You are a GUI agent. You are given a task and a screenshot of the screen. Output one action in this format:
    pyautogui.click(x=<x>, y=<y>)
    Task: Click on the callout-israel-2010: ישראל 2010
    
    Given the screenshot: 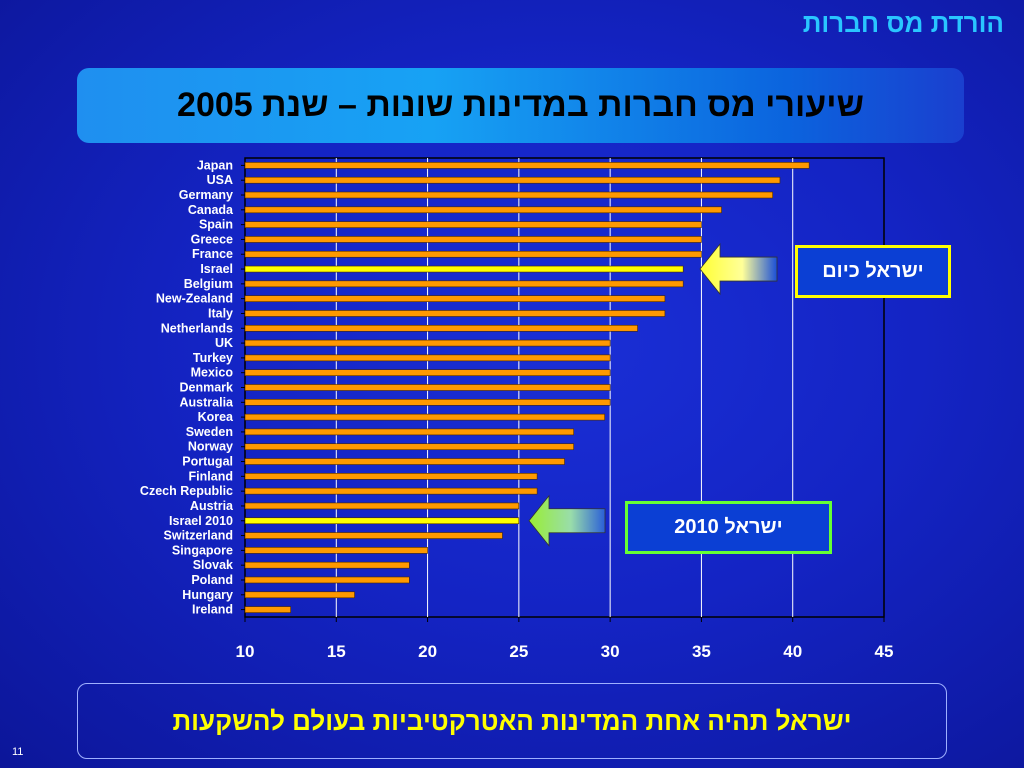 What is the action you would take?
    pyautogui.click(x=728, y=527)
    